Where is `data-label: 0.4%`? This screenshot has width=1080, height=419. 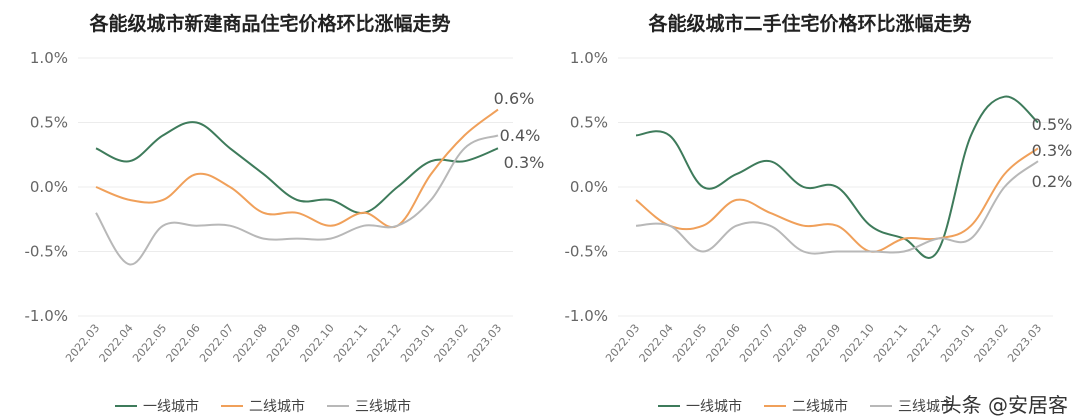
data-label: 0.4% is located at coordinates (520, 135).